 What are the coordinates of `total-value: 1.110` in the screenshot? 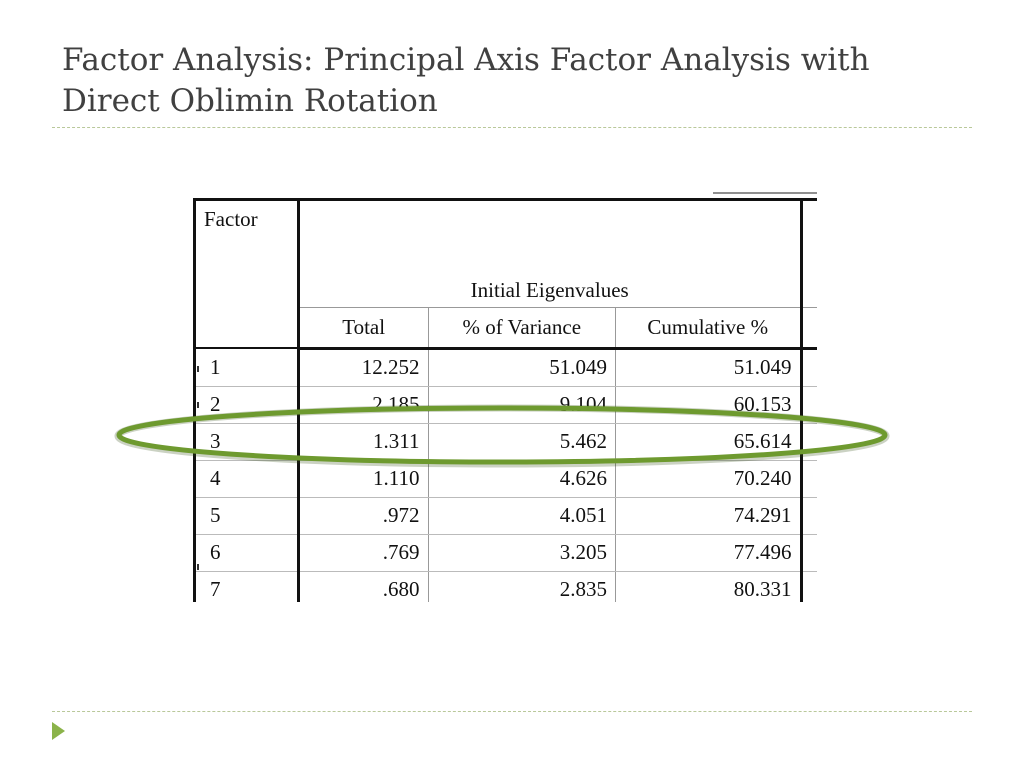 It's located at (363, 479).